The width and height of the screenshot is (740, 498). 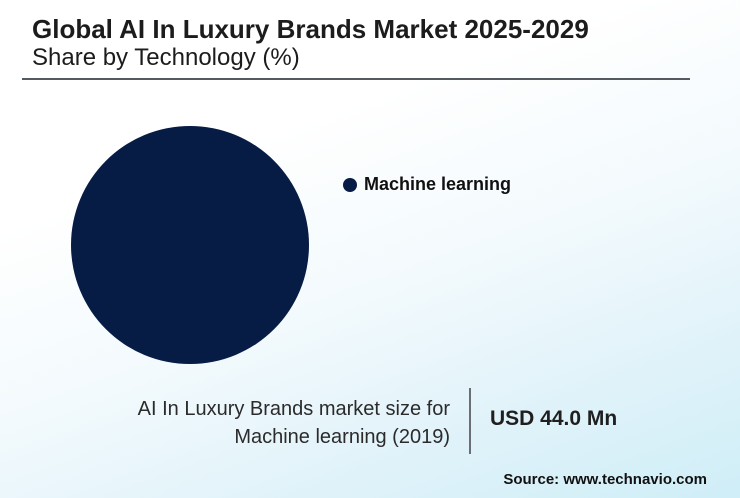 I want to click on legend-label-machine-learning: Machine learning, so click(x=438, y=184).